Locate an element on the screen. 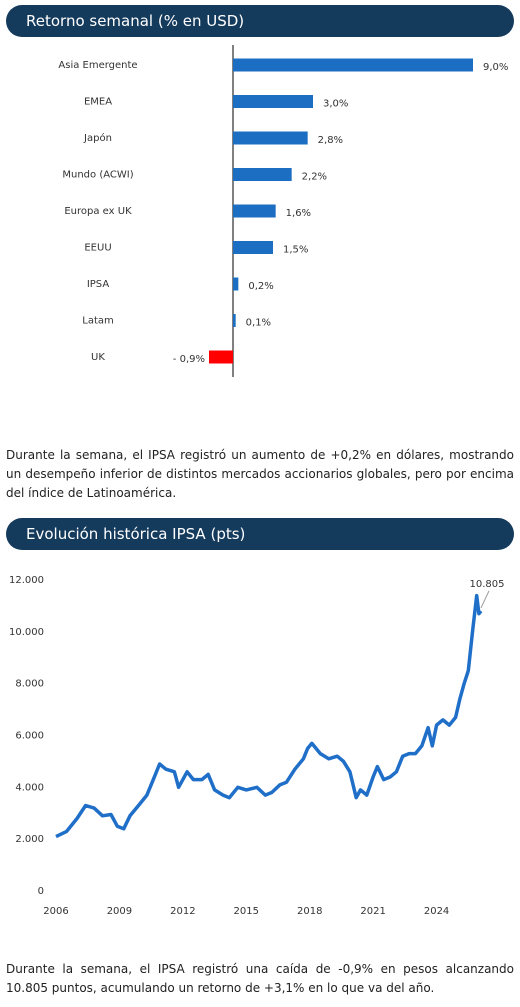 The height and width of the screenshot is (1007, 520). x-tick-label: 2021 is located at coordinates (372, 911).